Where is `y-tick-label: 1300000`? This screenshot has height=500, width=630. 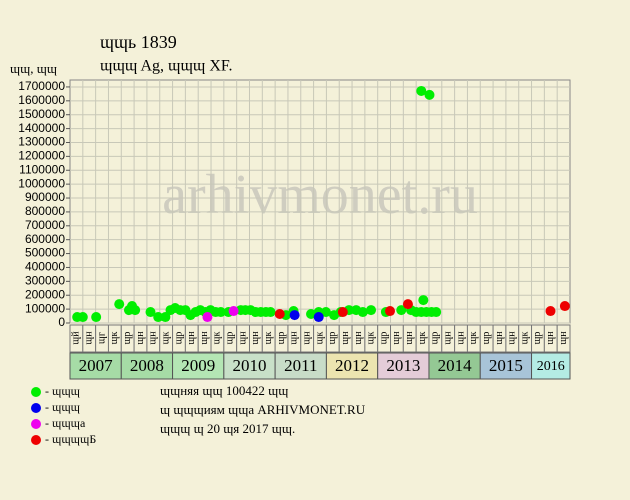 y-tick-label: 1300000 is located at coordinates (41, 142).